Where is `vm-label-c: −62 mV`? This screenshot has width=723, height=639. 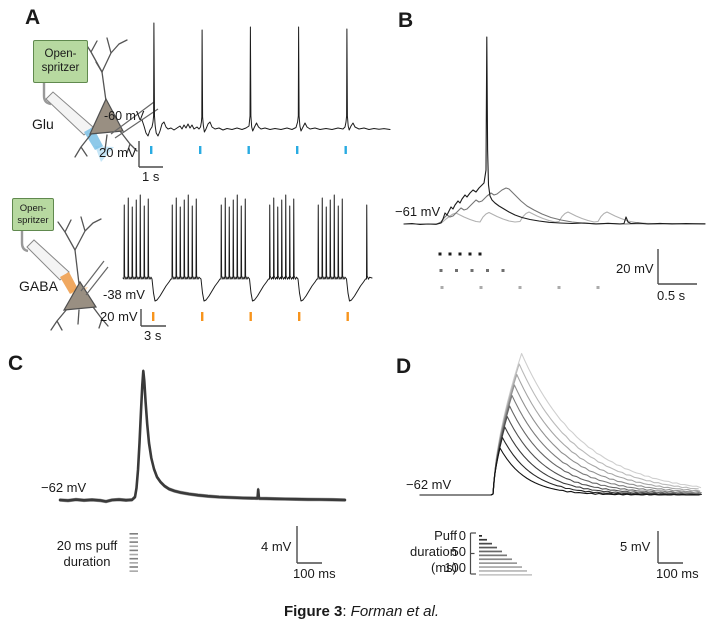
vm-label-c: −62 mV is located at coordinates (64, 487).